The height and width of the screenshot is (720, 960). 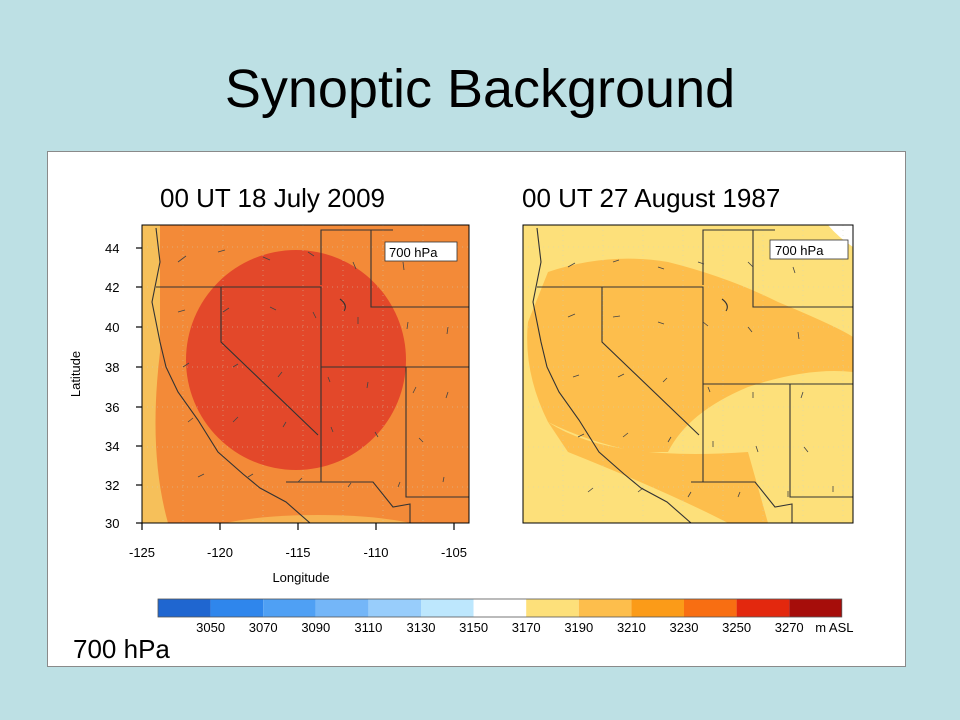 What do you see at coordinates (297, 552) in the screenshot?
I see `lon-tick-label: -115` at bounding box center [297, 552].